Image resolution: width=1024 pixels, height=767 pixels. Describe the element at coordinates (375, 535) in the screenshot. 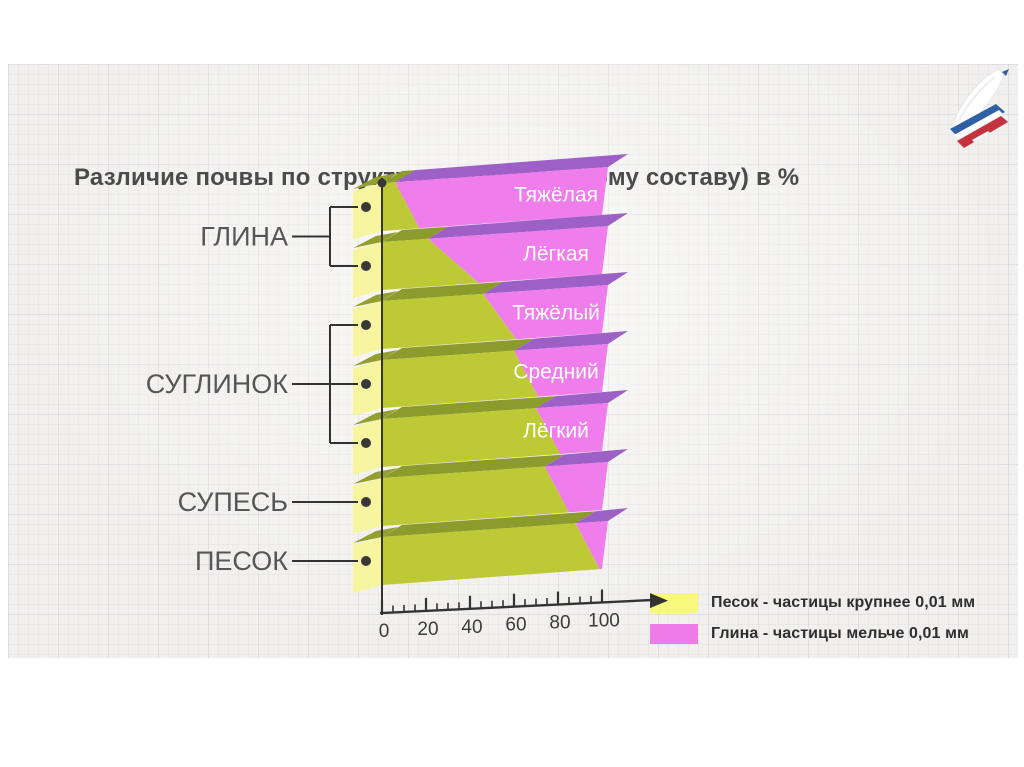

I see `bar-6-cap-top` at that location.